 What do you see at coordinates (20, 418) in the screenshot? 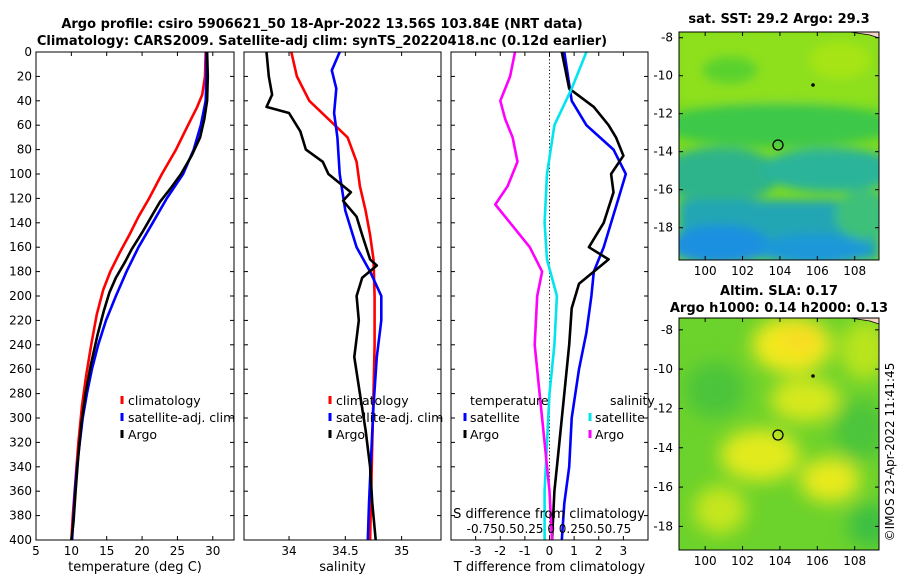
I see `y-tick-label: 300` at bounding box center [20, 418].